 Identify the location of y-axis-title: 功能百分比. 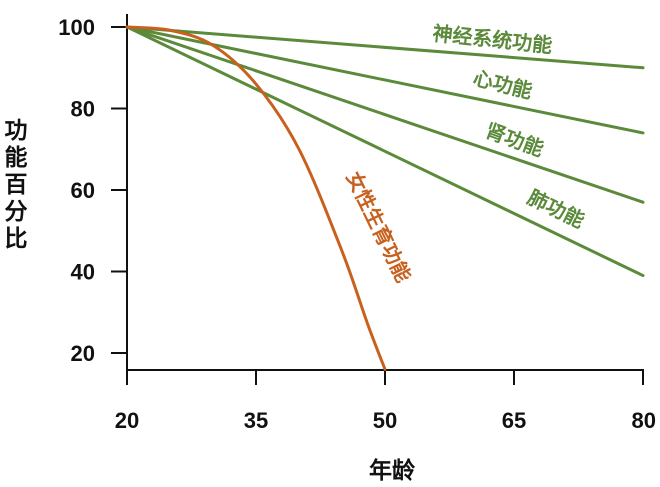
(16, 185).